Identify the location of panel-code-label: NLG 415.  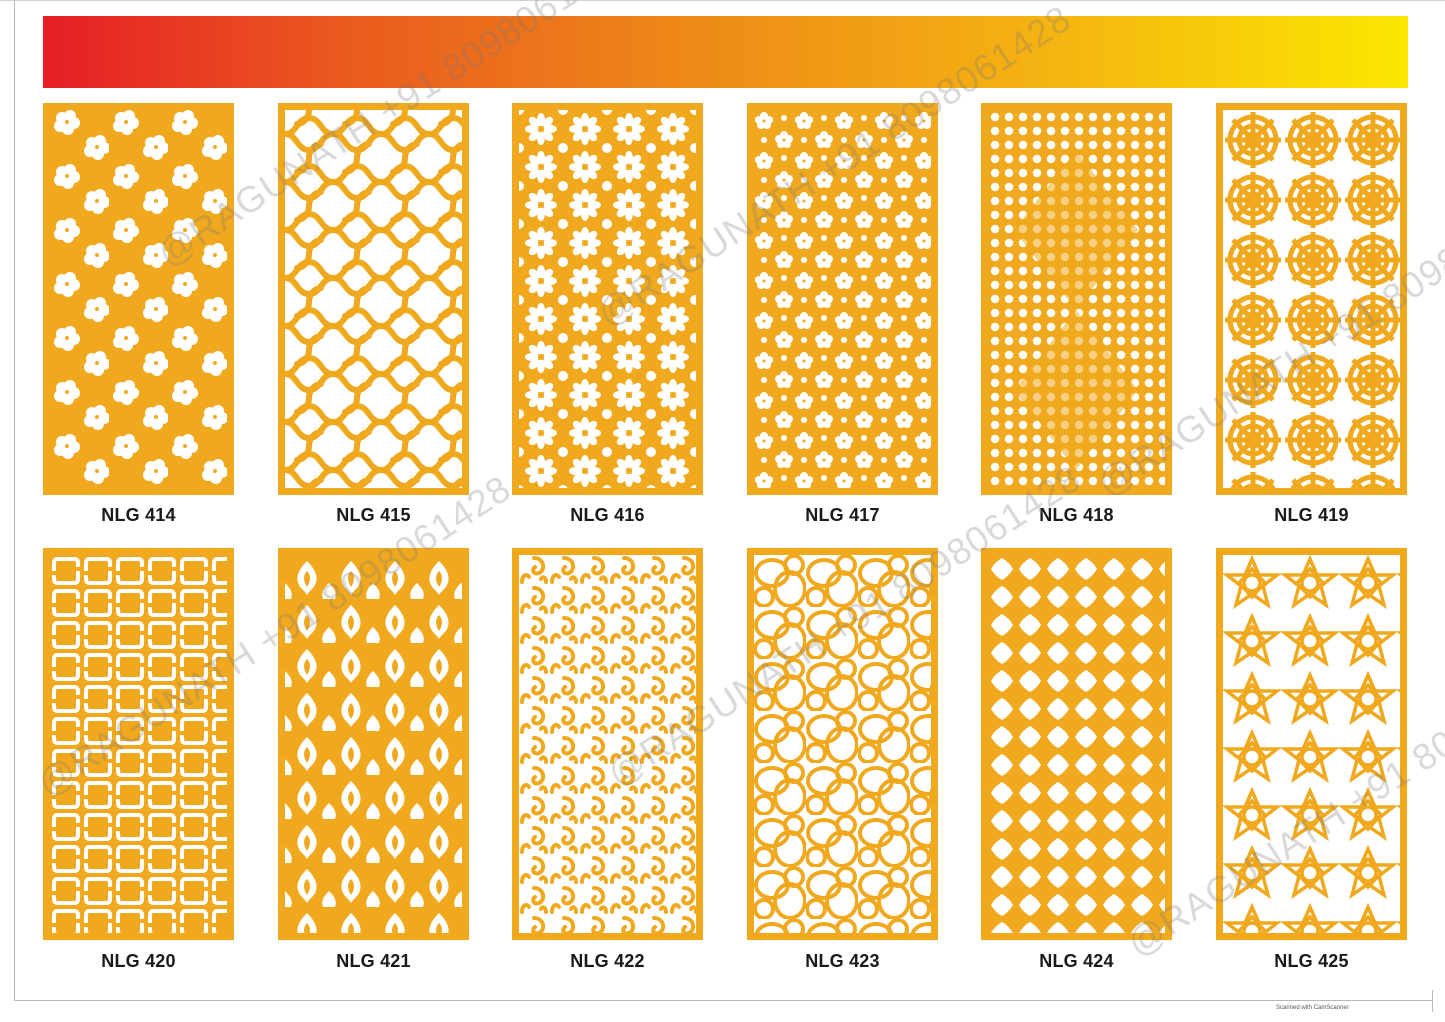
(373, 515).